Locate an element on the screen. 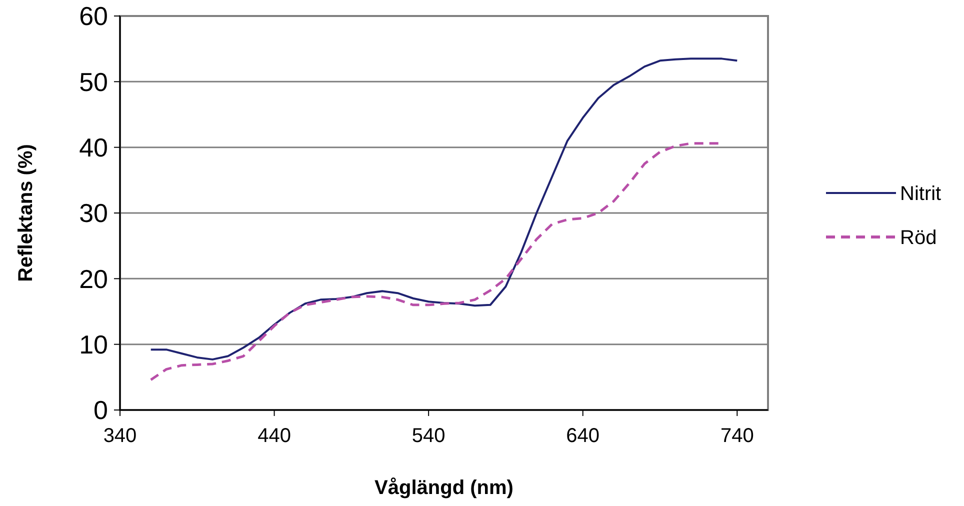 The height and width of the screenshot is (506, 964). y-axis-title: Reflektans (%) is located at coordinates (26, 213).